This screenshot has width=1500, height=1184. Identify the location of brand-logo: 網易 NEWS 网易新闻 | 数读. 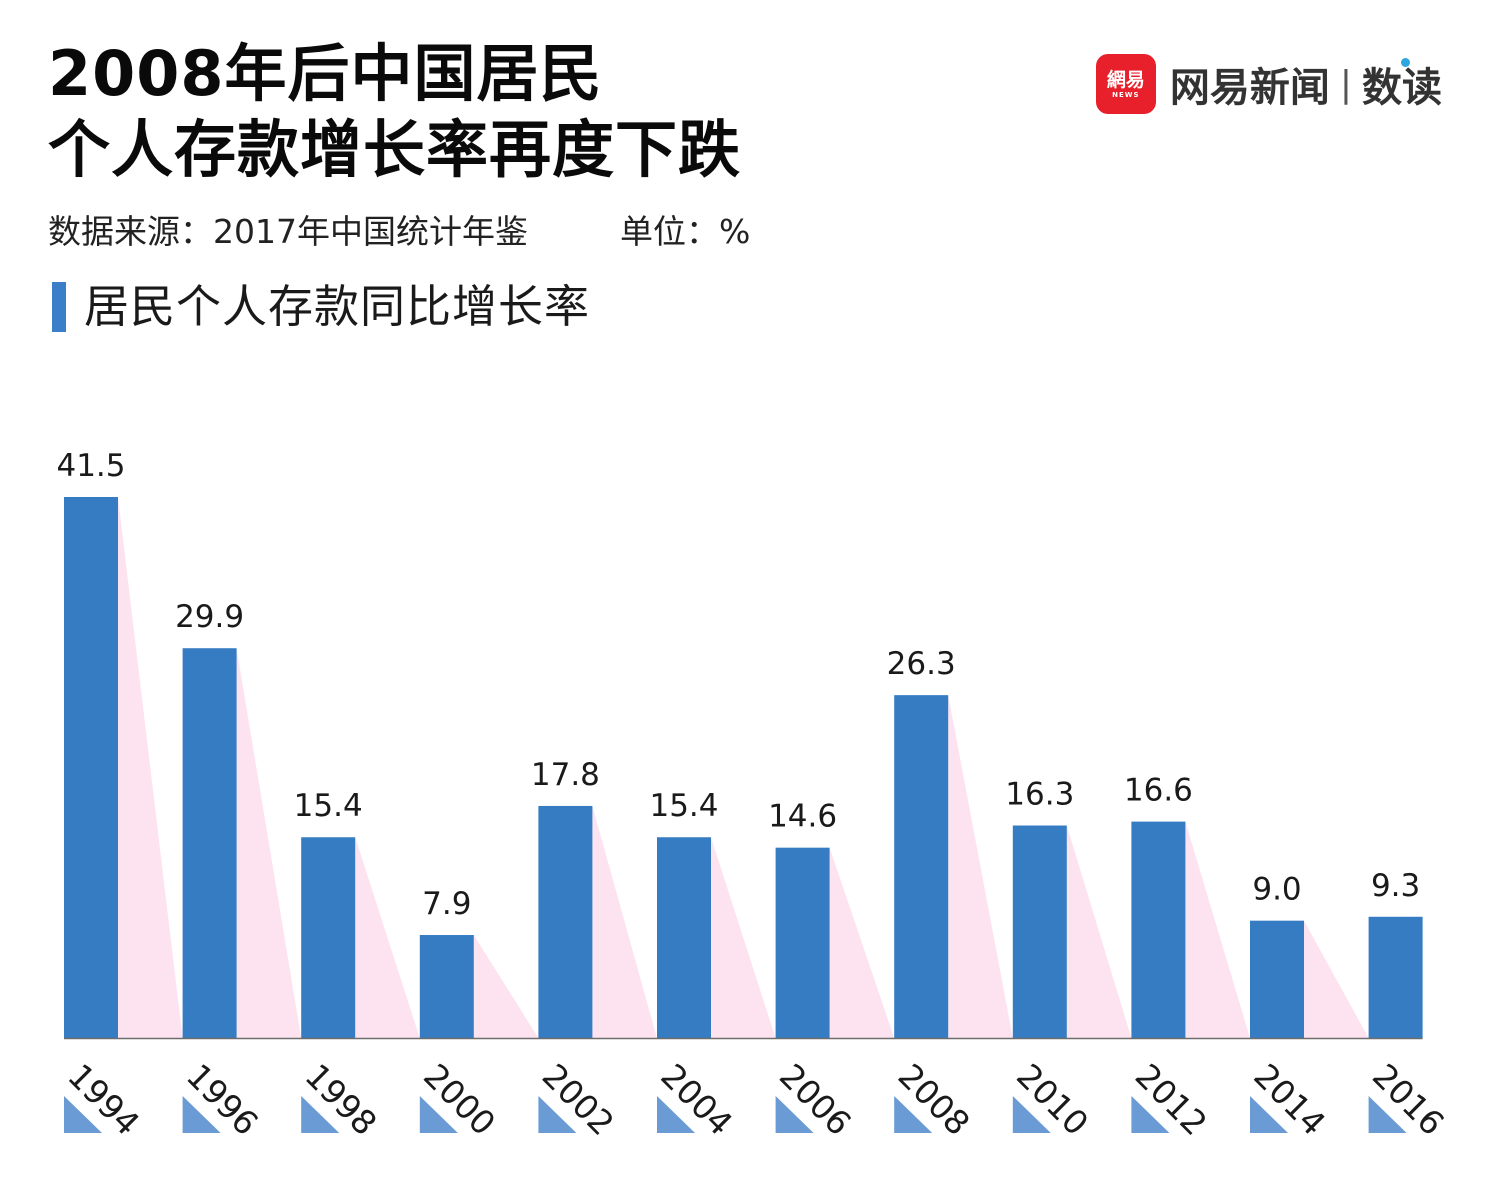
(1268, 84).